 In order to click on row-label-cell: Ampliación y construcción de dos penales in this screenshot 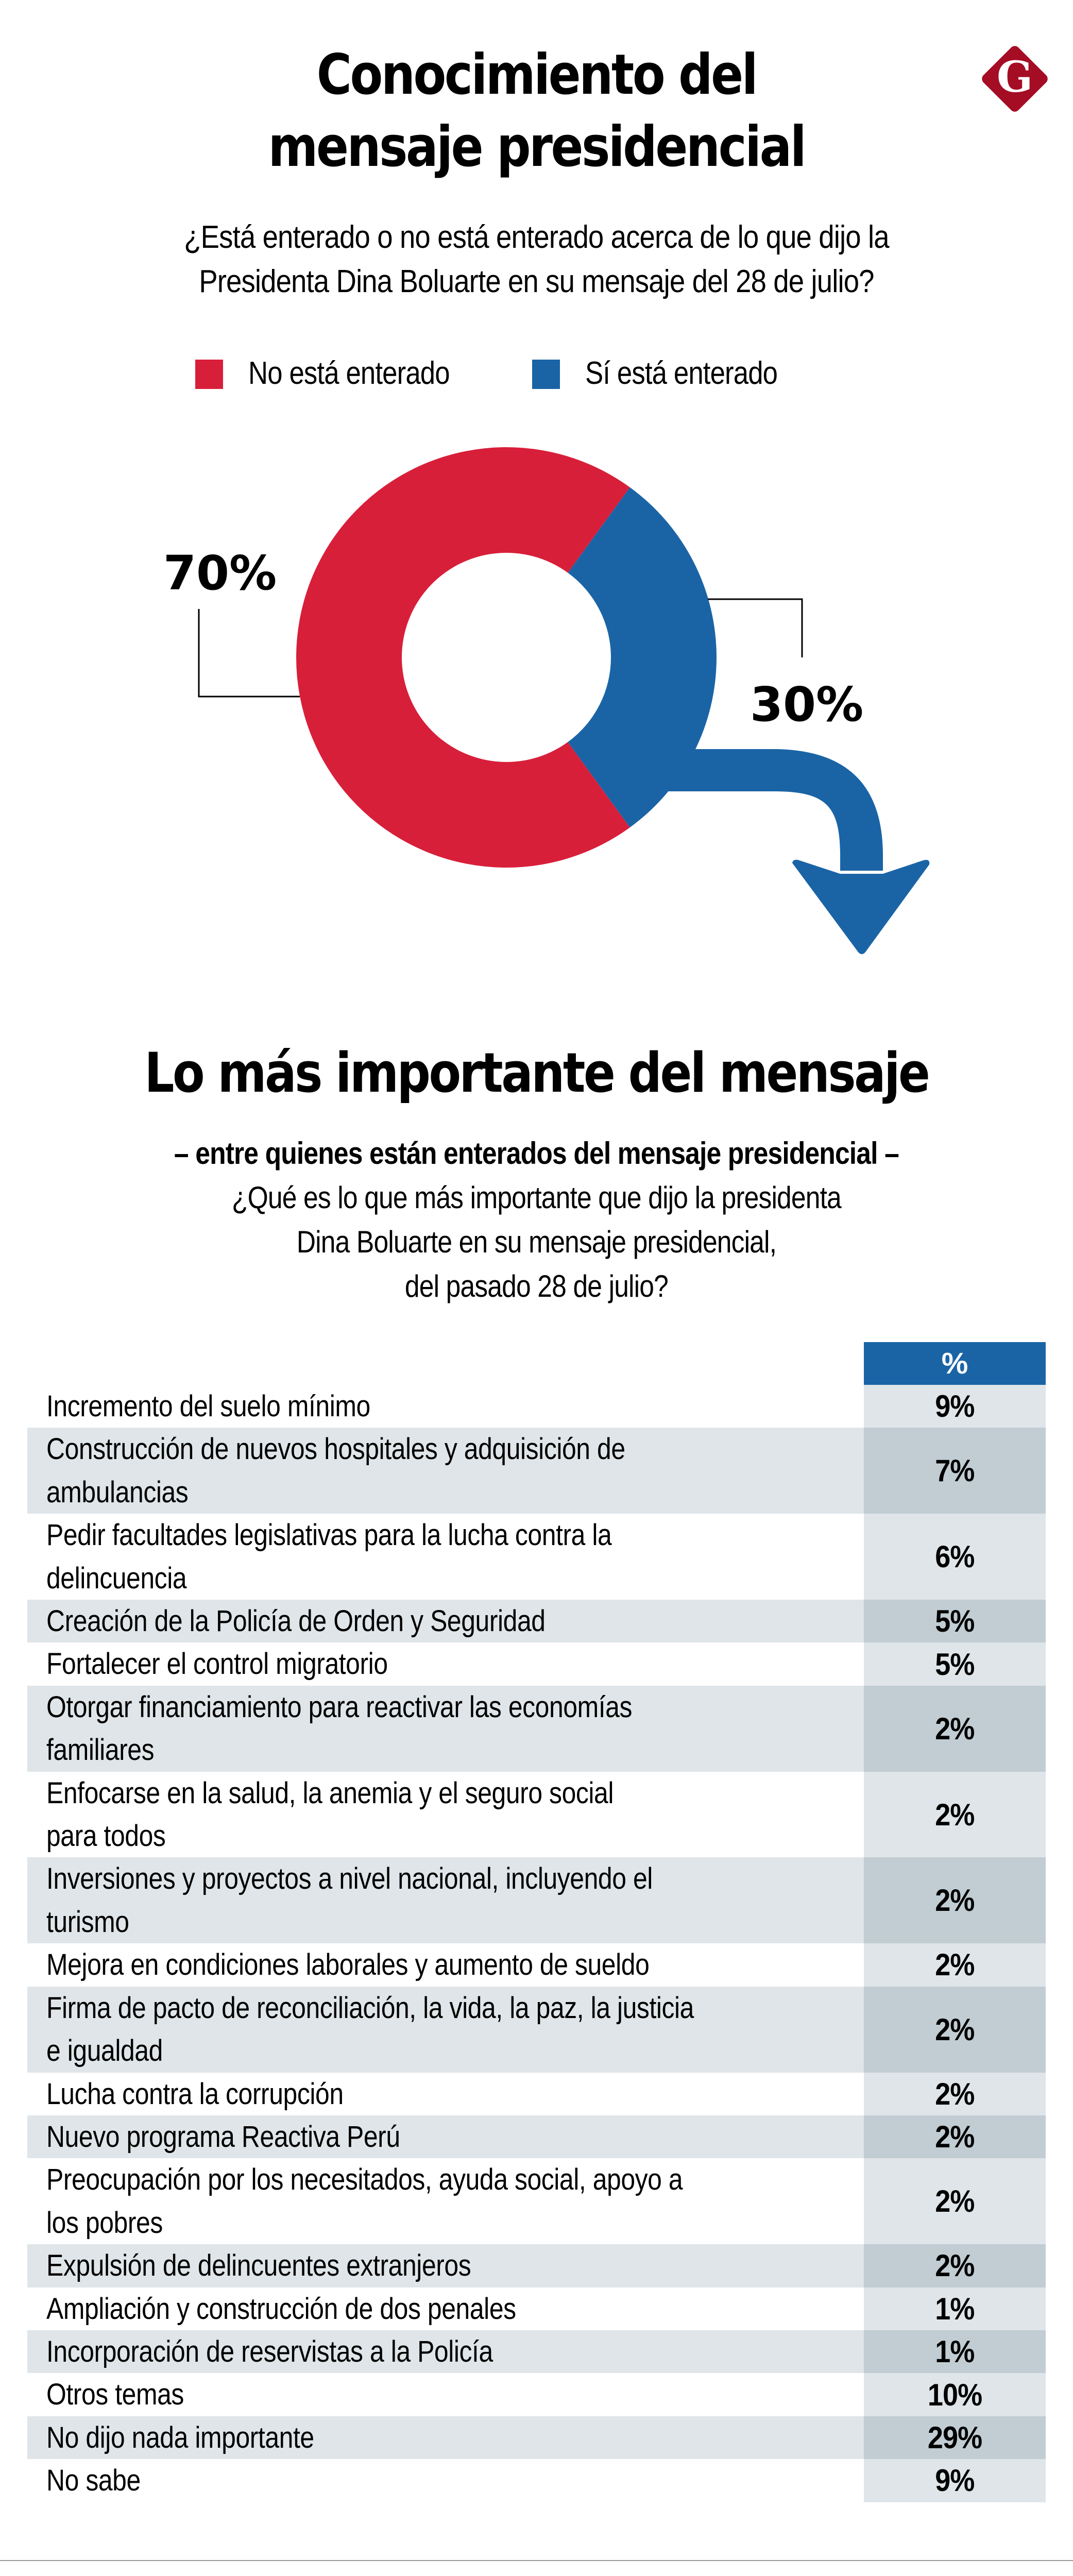, I will do `click(445, 2309)`.